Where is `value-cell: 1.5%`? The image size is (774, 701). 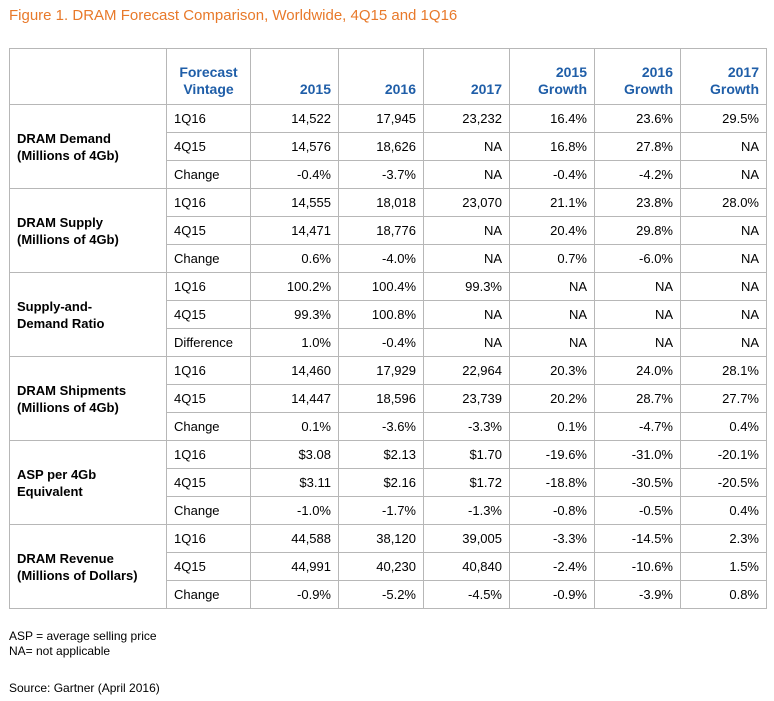 value-cell: 1.5% is located at coordinates (723, 566).